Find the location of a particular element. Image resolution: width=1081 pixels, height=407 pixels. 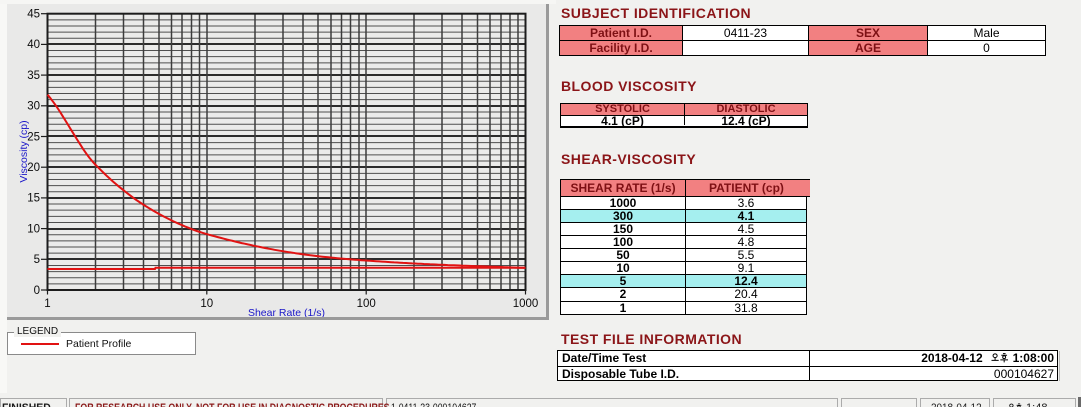

svg-text: 25 is located at coordinates (33, 137).